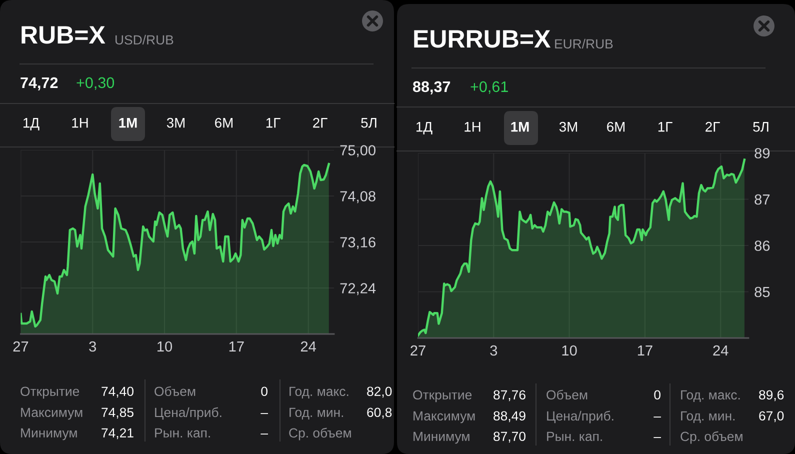 This screenshot has height=454, width=795. Describe the element at coordinates (39, 83) in the screenshot. I see `text: 74,72` at that location.